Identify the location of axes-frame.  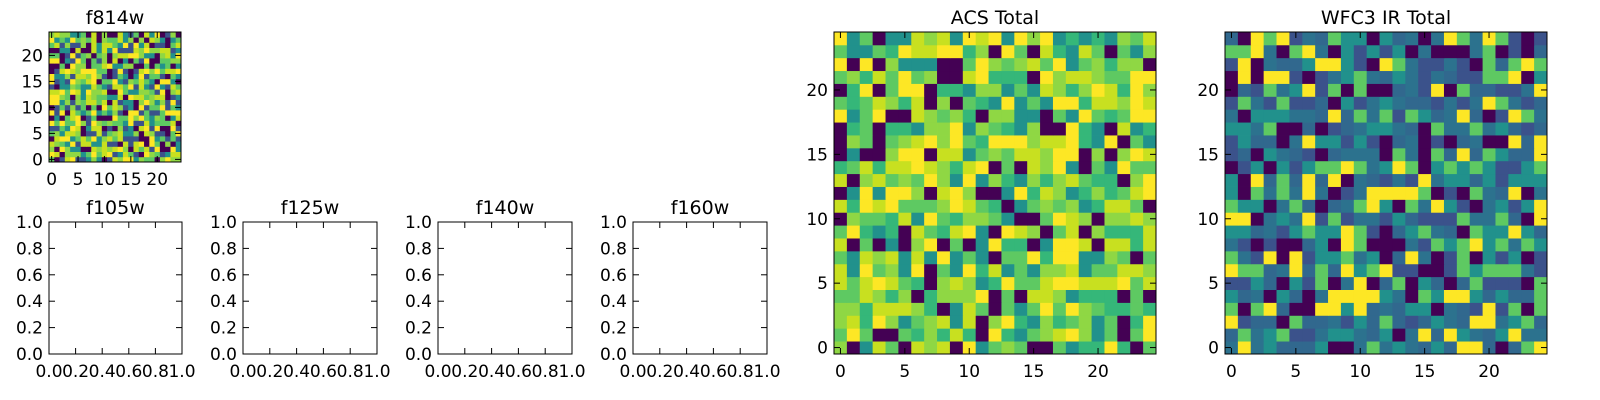
(310, 288).